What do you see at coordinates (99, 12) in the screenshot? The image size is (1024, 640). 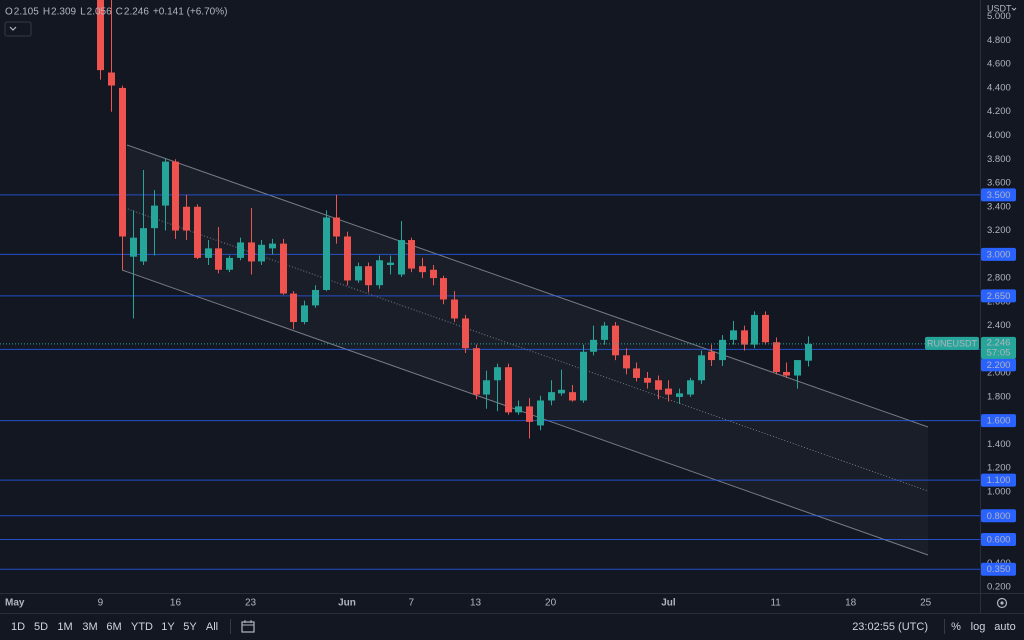 I see `ohlc-value: 2.056` at bounding box center [99, 12].